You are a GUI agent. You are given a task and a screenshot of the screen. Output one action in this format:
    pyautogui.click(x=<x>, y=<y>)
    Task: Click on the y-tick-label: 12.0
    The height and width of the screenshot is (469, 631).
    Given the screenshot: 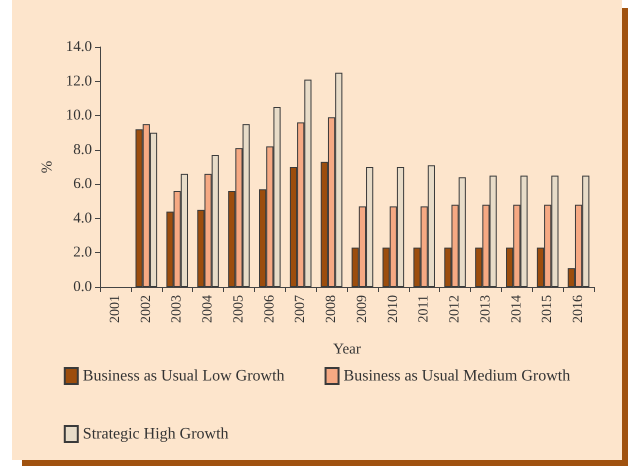 What is the action you would take?
    pyautogui.click(x=79, y=81)
    